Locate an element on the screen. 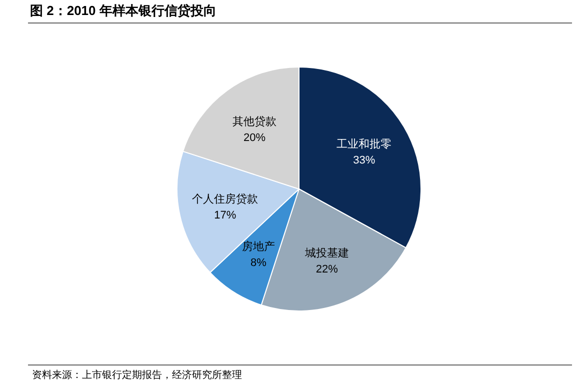  data-label: 17% is located at coordinates (225, 216).